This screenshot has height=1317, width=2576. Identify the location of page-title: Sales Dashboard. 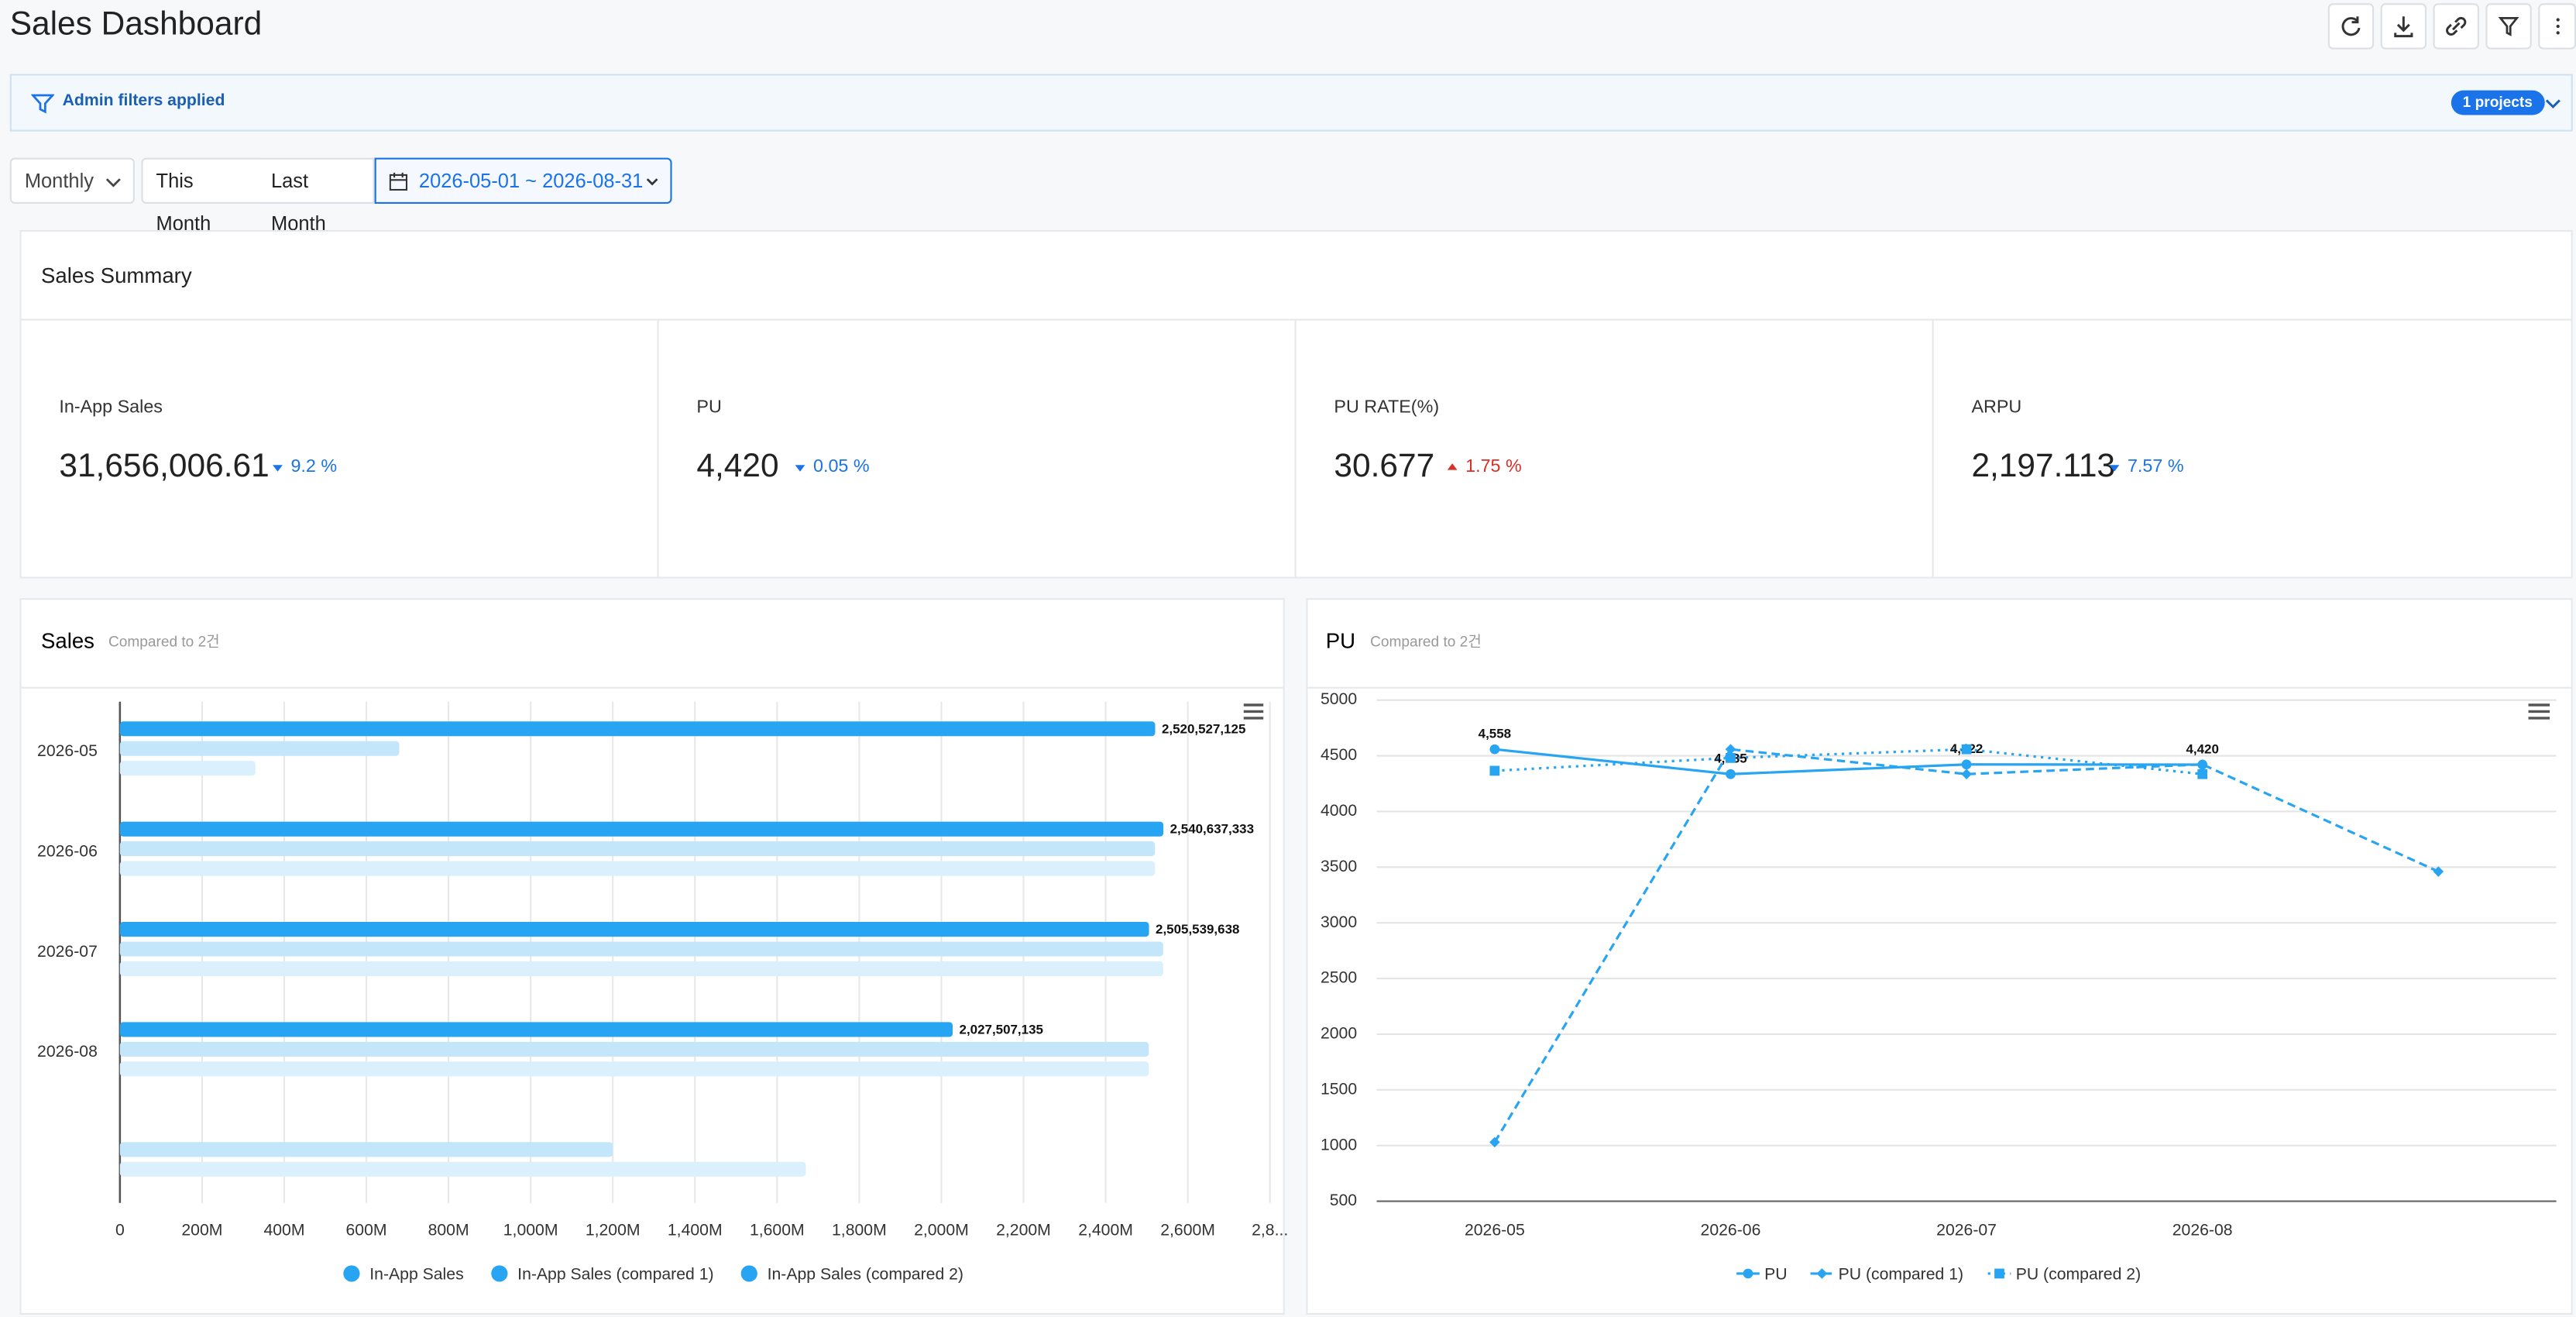
(136, 24).